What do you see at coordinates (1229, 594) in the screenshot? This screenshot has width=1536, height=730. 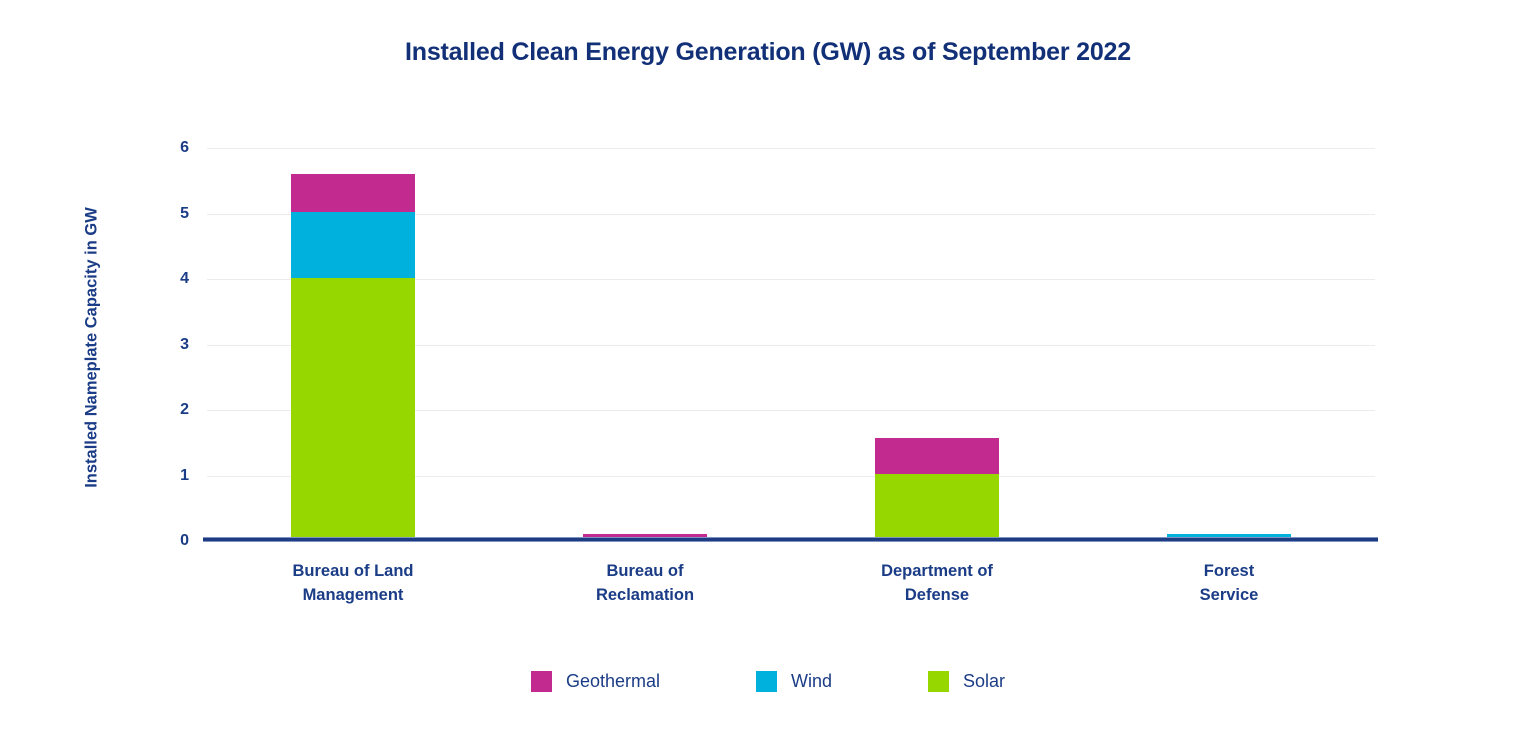 I see `x-axis-label-line: Service` at bounding box center [1229, 594].